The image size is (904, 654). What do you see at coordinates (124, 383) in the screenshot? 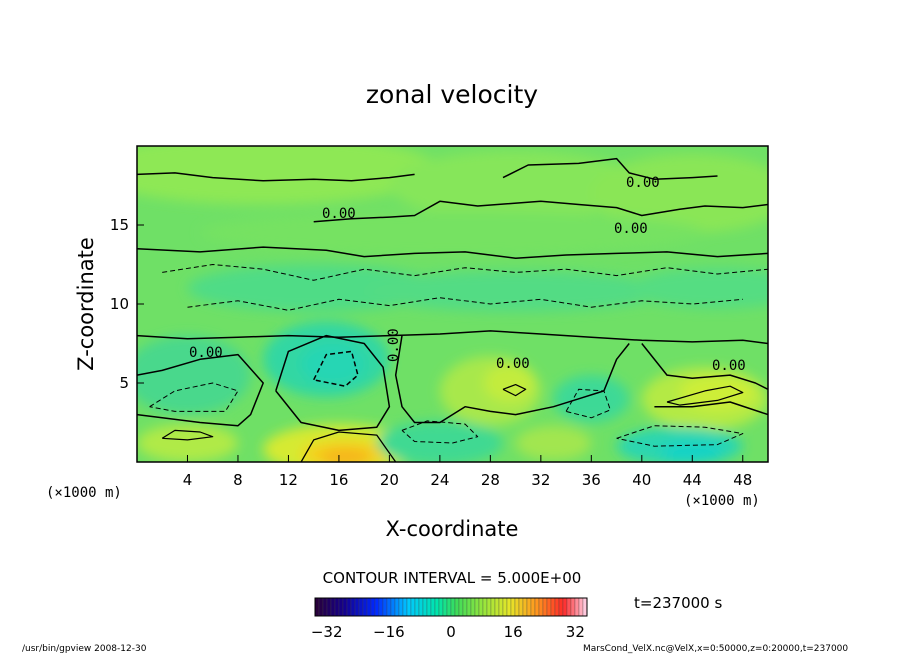
I see `y-tick-label: 5` at bounding box center [124, 383].